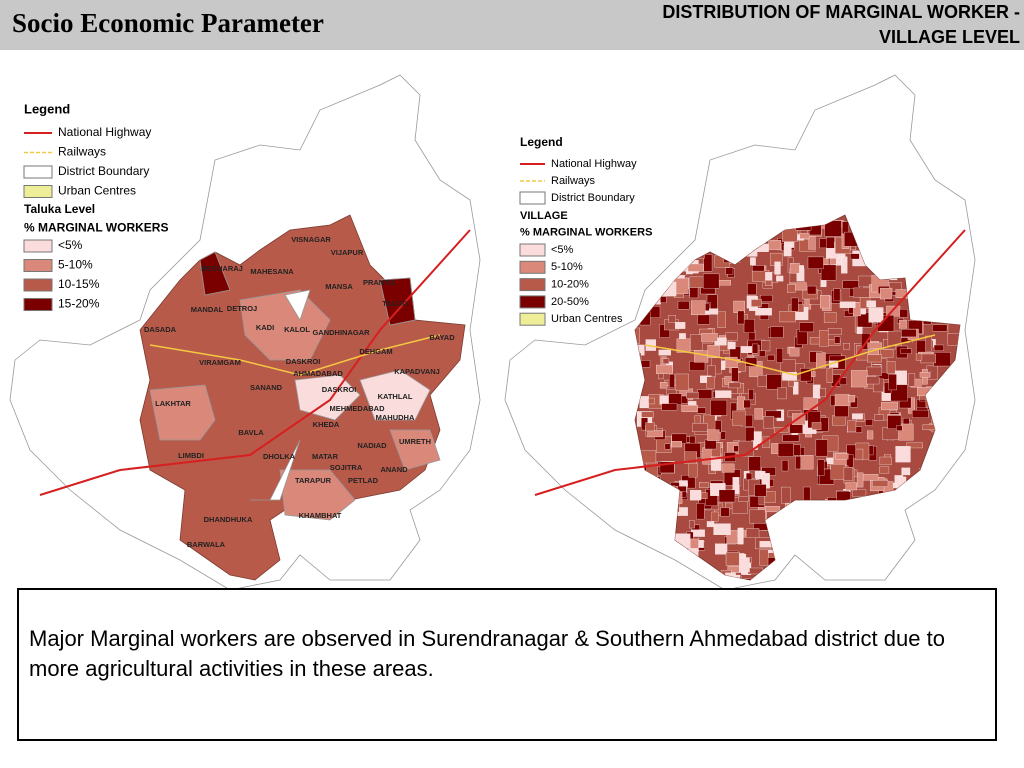 The image size is (1024, 768). What do you see at coordinates (191, 455) in the screenshot?
I see `taluka-label: LIMBDI` at bounding box center [191, 455].